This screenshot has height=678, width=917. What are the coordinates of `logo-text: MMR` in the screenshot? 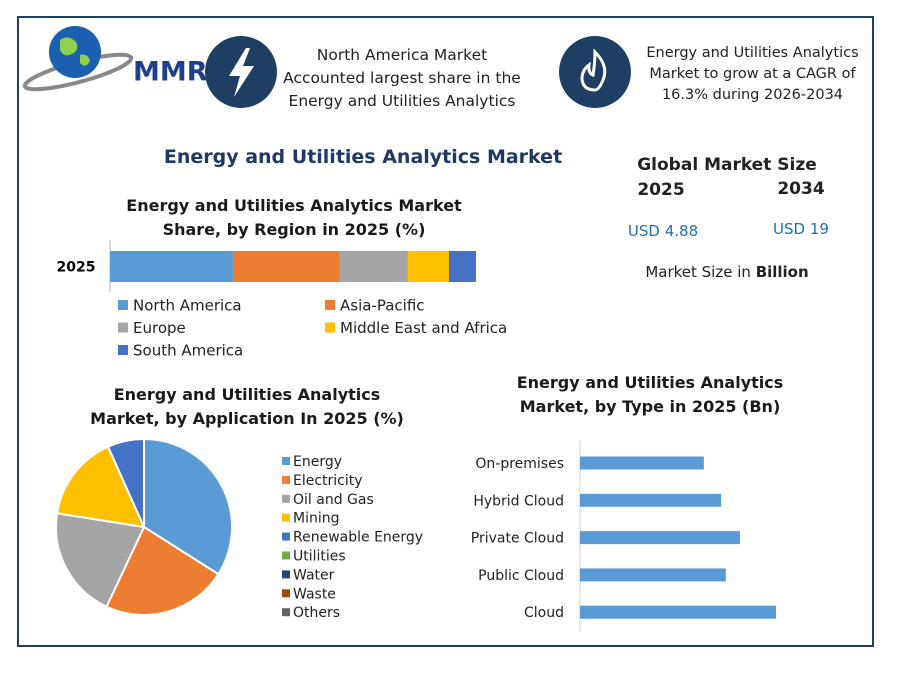 It's located at (170, 72).